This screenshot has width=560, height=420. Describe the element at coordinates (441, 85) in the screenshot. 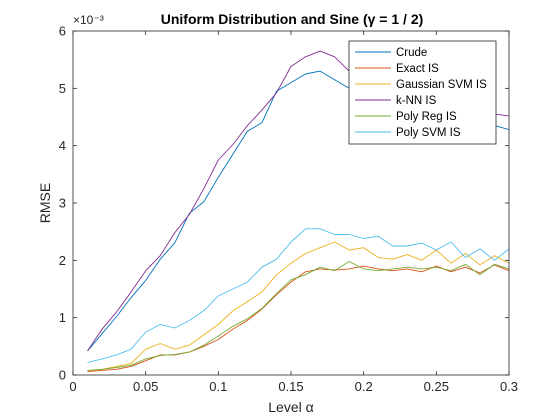

I see `legend-label: Gaussian SVM IS` at that location.